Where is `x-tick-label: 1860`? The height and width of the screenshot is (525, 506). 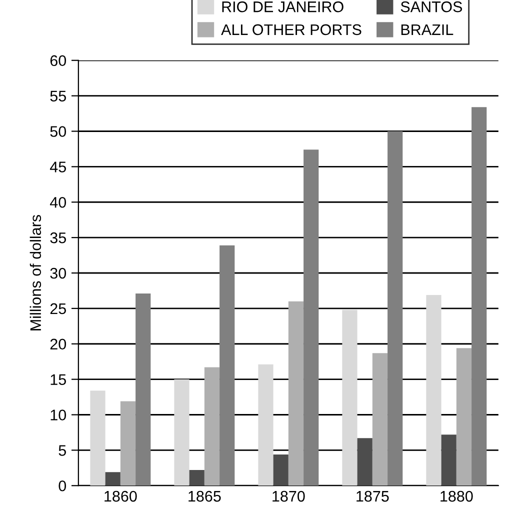 x-tick-label: 1860 is located at coordinates (120, 496).